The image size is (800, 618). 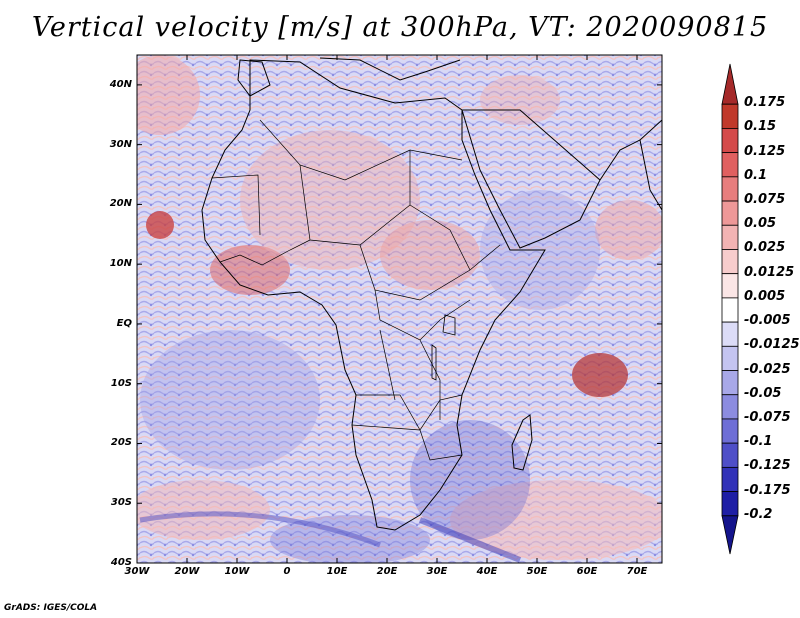 What do you see at coordinates (769, 272) in the screenshot?
I see `colorbar-label: 0.0125` at bounding box center [769, 272].